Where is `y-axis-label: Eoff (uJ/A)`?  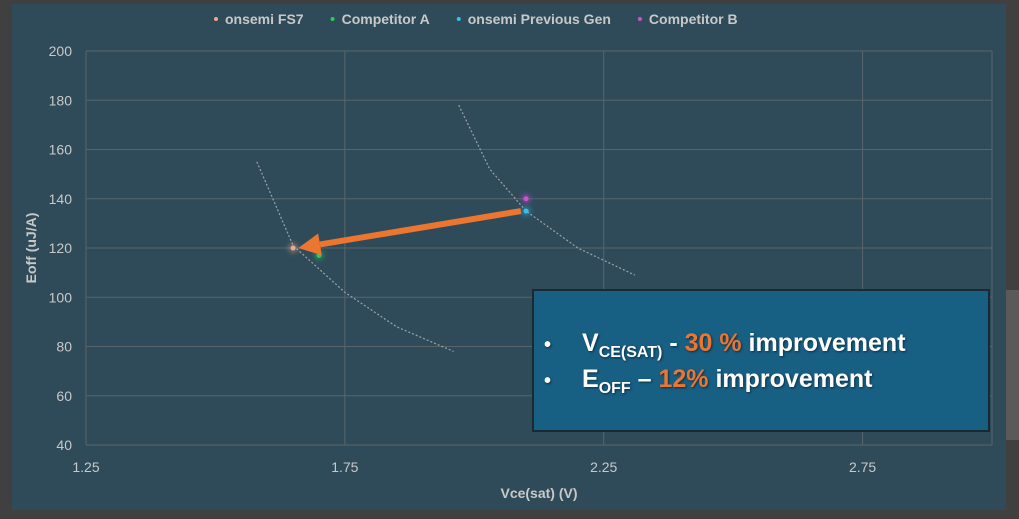
y-axis-label: Eoff (uJ/A) is located at coordinates (31, 248).